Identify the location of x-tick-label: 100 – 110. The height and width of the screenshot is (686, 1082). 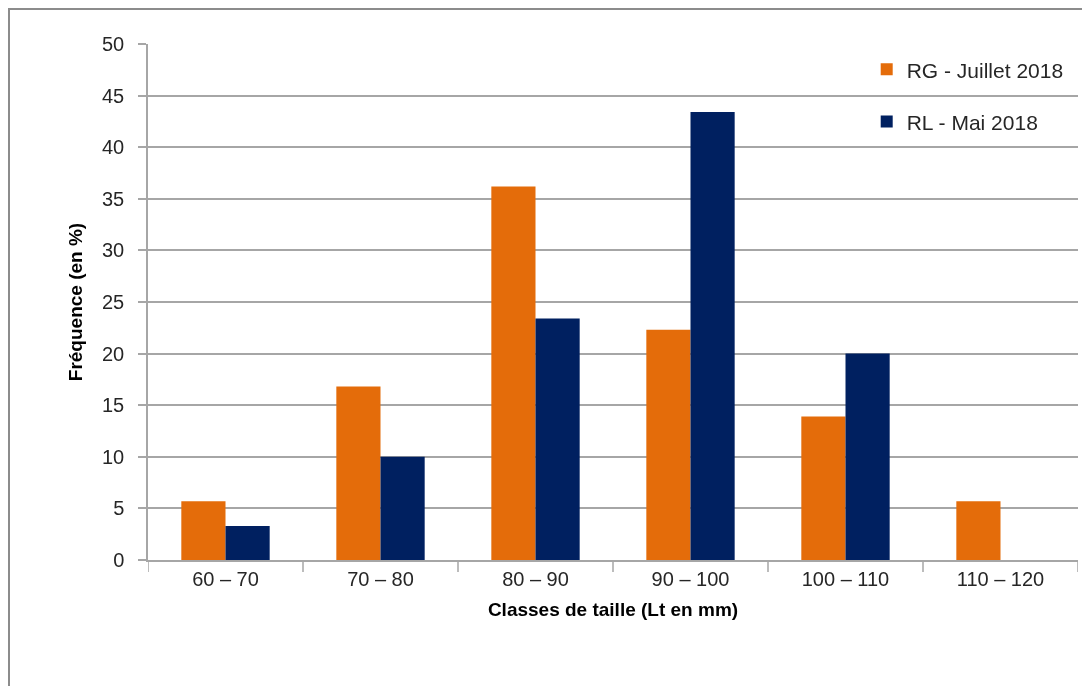
(845, 578).